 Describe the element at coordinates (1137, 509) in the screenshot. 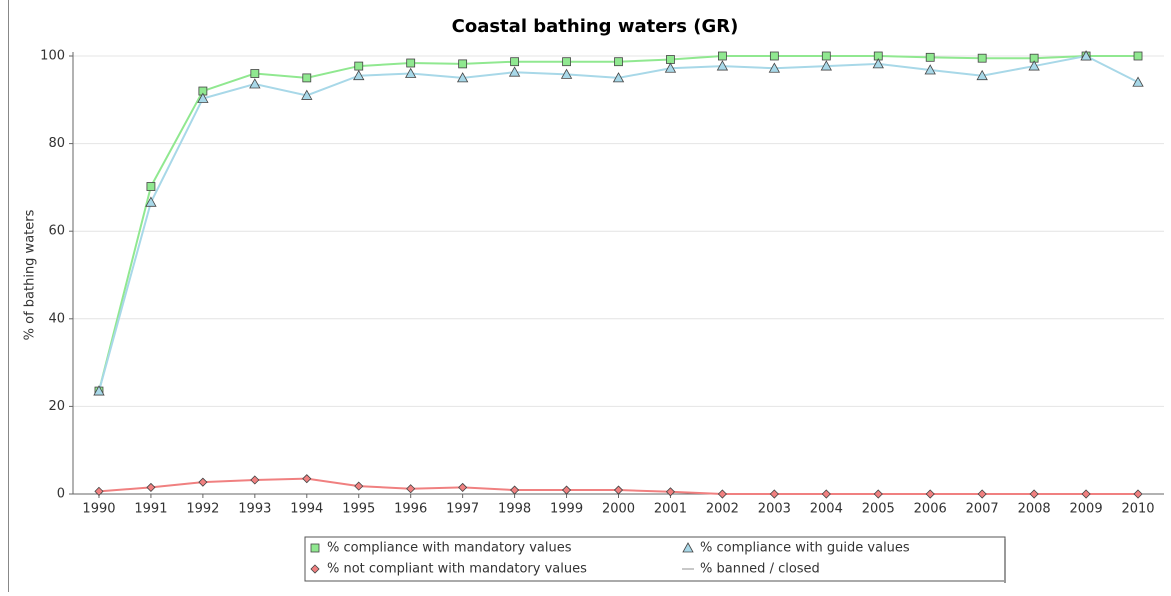

I see `x-tick-label: 2010` at that location.